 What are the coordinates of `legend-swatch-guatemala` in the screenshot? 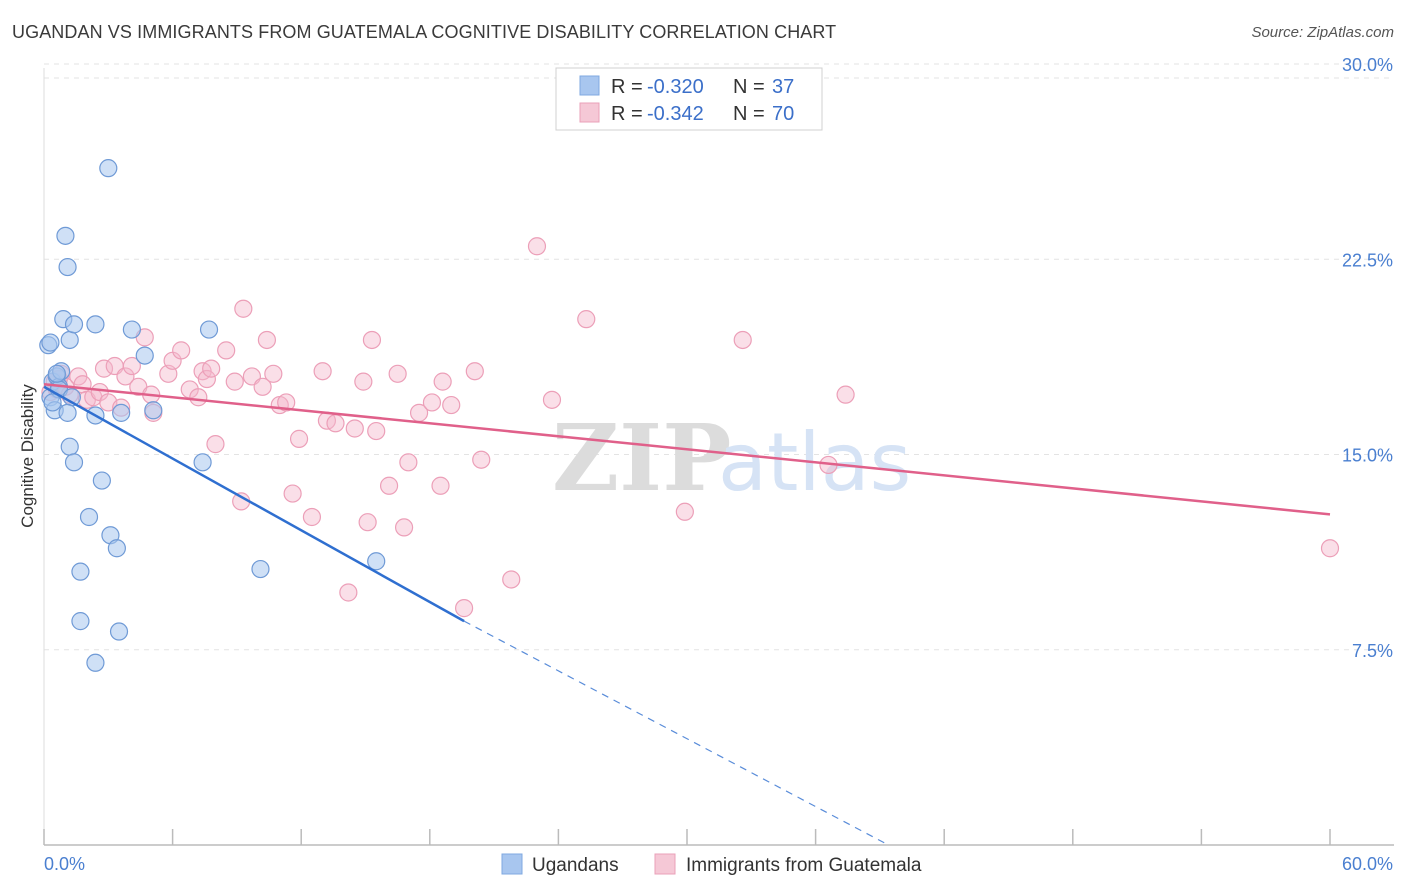 It's located at (589, 112).